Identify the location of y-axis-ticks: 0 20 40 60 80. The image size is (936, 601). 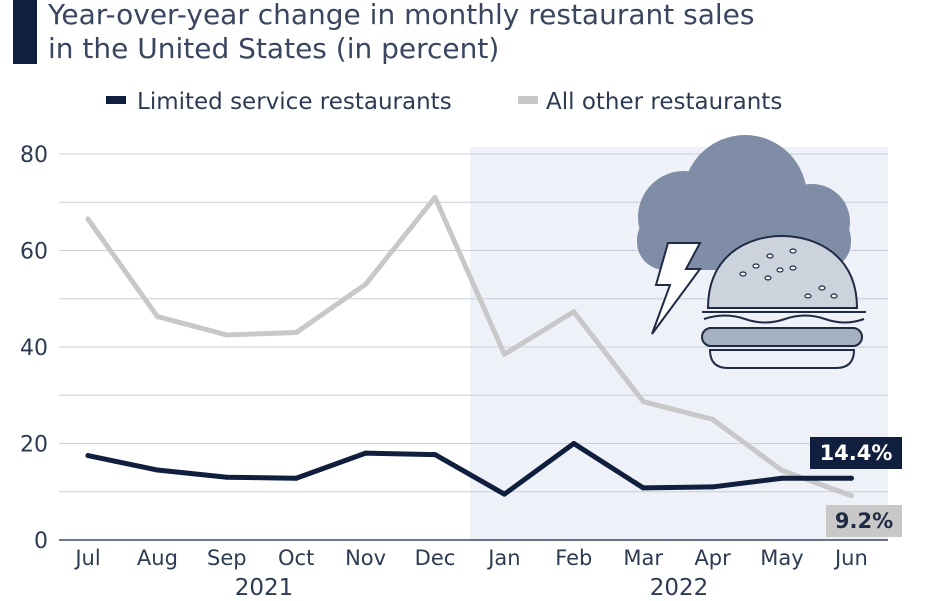
(34, 348).